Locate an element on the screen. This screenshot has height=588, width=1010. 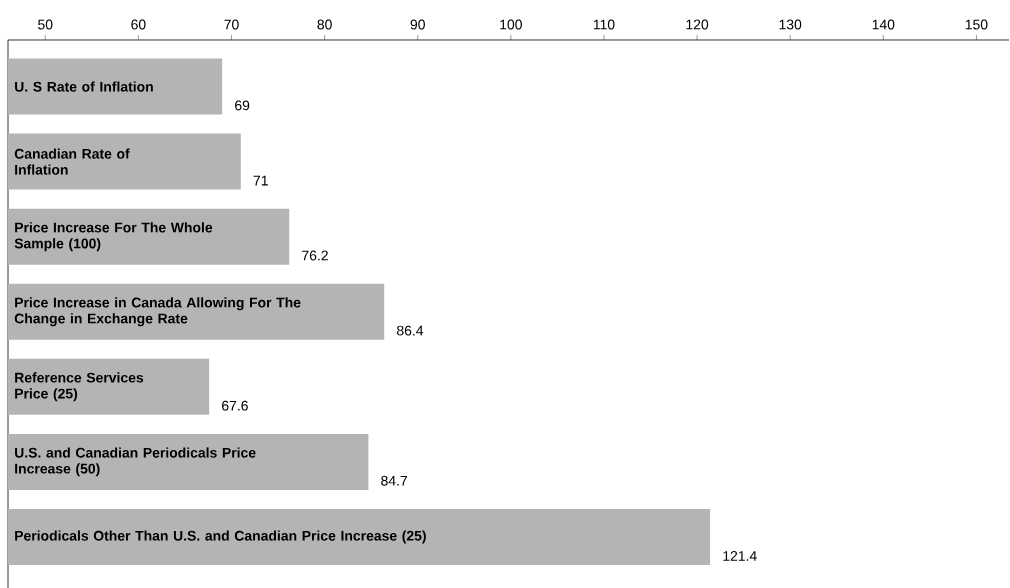
x-tick-label: 110 is located at coordinates (604, 24).